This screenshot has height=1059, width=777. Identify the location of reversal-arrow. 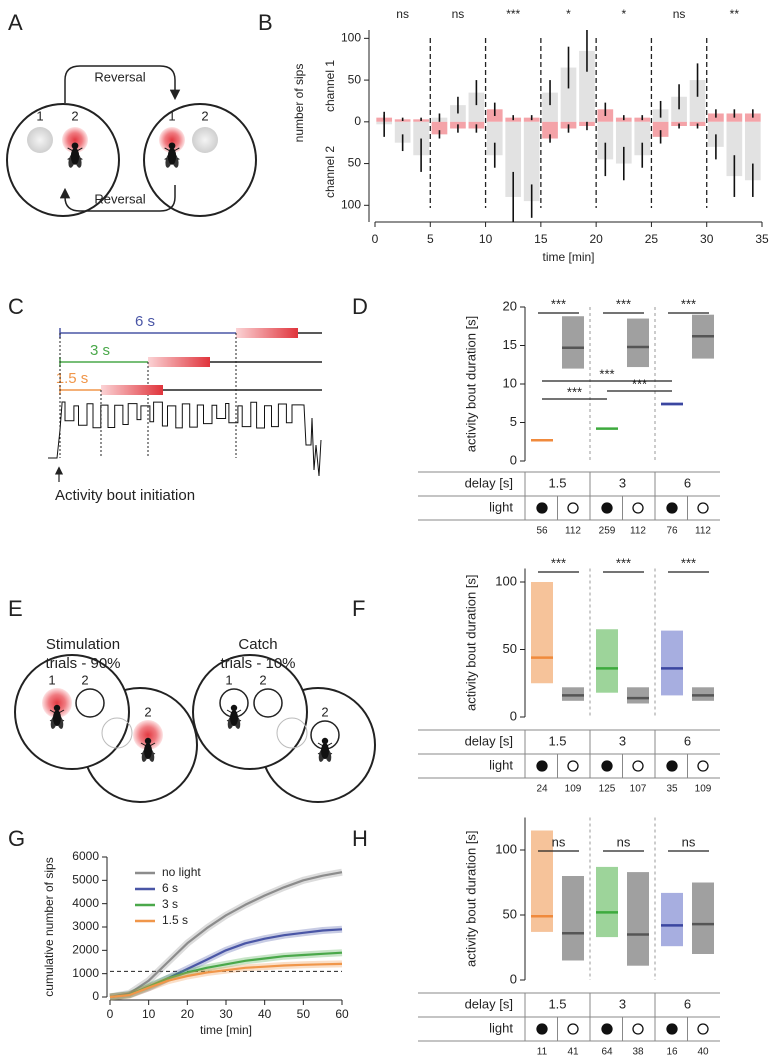
(117, 198).